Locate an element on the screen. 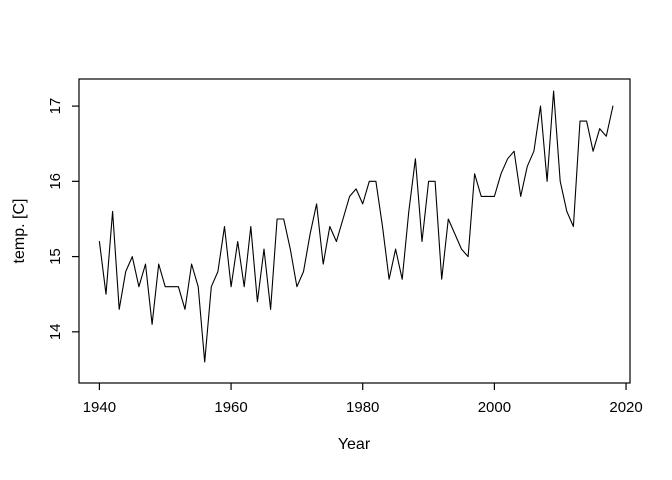  x-axis-title: Year is located at coordinates (354, 444).